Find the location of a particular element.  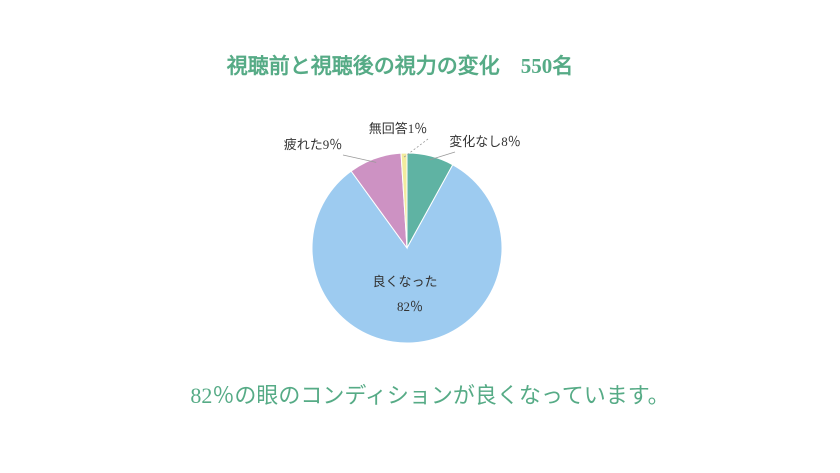

slice-label: 良くなった is located at coordinates (404, 281).